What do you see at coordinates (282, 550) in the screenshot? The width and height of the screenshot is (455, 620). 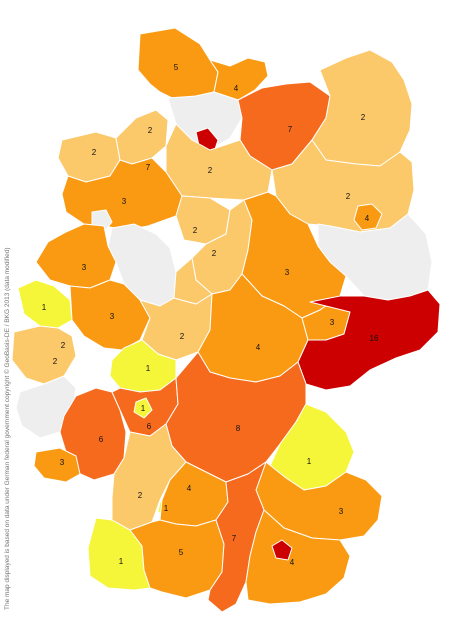 I see `region-r-muenchen` at bounding box center [282, 550].